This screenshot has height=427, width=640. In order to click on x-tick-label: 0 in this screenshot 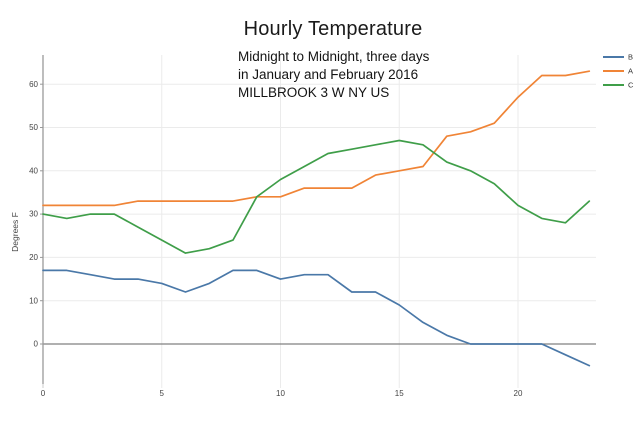, I will do `click(43, 393)`.